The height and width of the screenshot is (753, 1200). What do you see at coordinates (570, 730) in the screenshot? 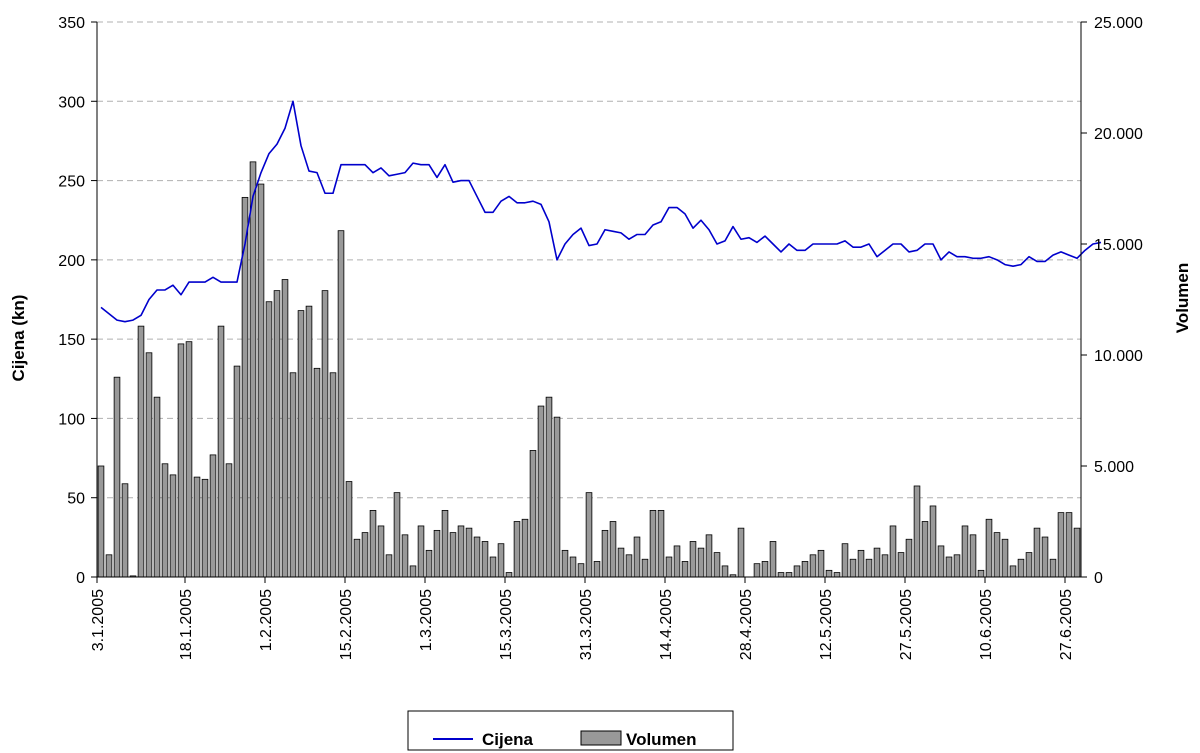
I see `legend: Cijena Volumen` at bounding box center [570, 730].